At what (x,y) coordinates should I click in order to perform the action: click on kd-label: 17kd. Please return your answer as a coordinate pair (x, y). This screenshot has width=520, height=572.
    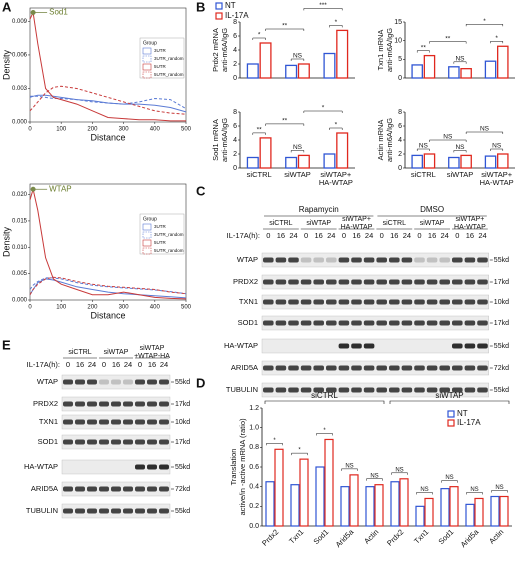
    Looking at the image, I should click on (501, 323).